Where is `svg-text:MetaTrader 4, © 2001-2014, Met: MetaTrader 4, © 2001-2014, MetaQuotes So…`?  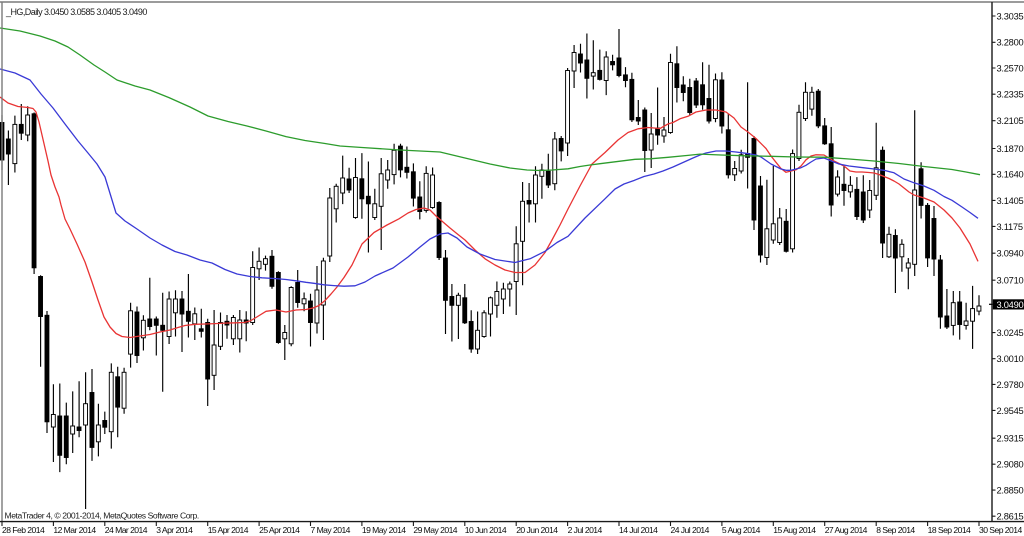 svg-text:MetaTrader 4, © 2001-2014, Met: MetaTrader 4, © 2001-2014, MetaQuotes So… is located at coordinates (102, 516).